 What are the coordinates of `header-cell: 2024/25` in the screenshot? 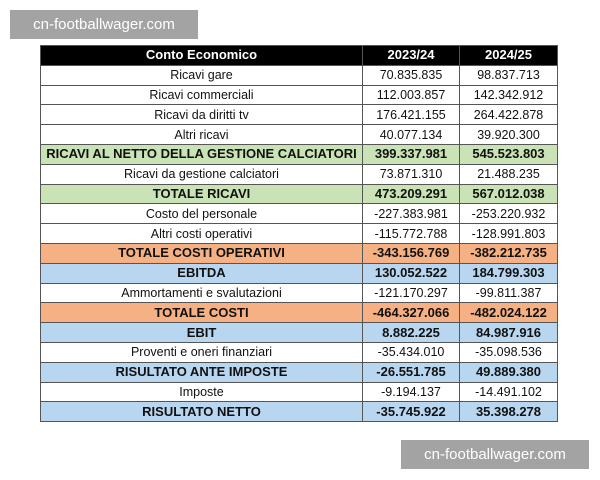 It's located at (508, 55).